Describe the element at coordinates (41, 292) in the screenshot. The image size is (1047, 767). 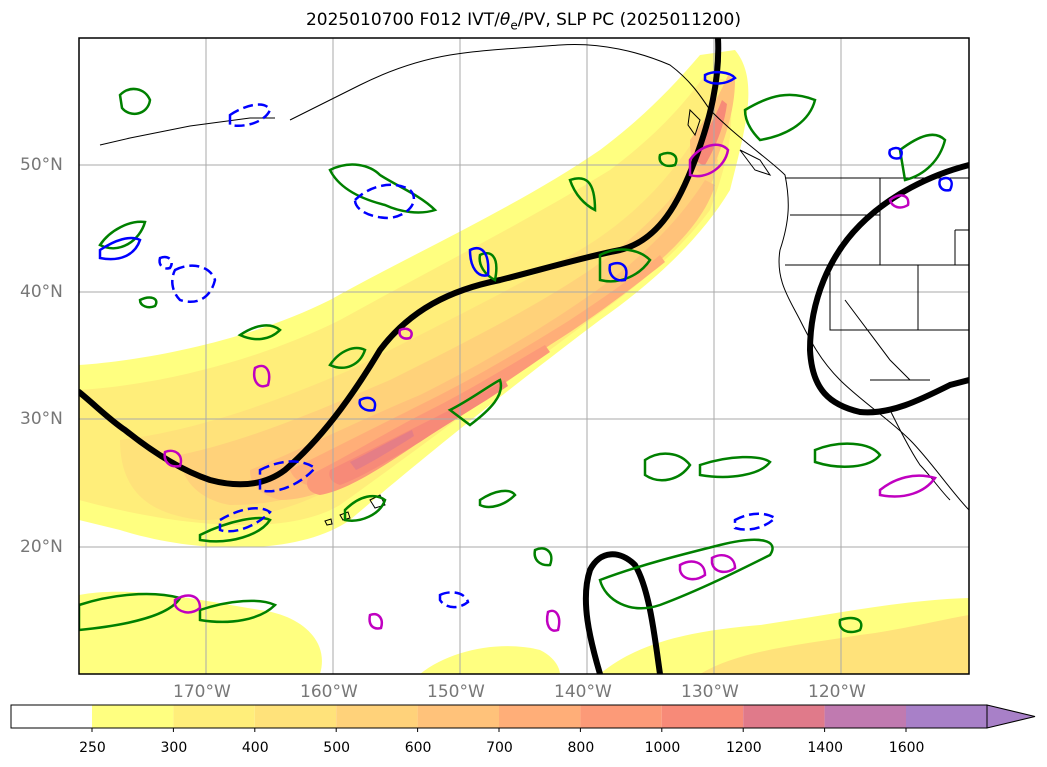
I see `lat-label-40n: 40°N` at that location.